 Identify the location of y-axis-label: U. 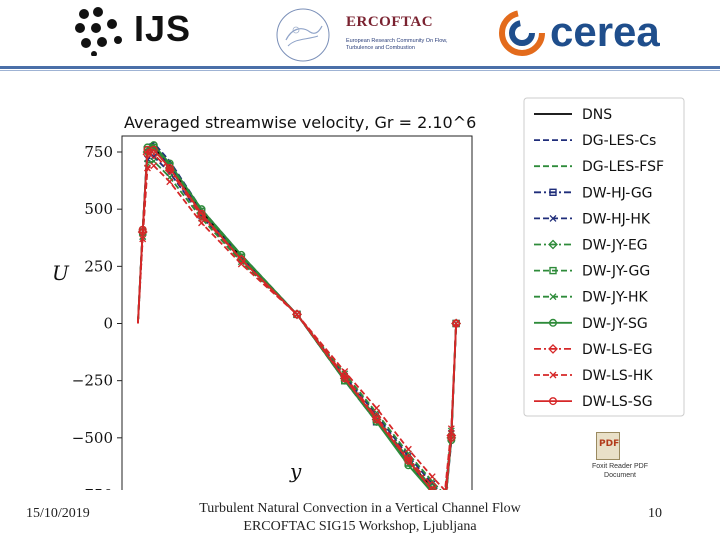
(61, 273).